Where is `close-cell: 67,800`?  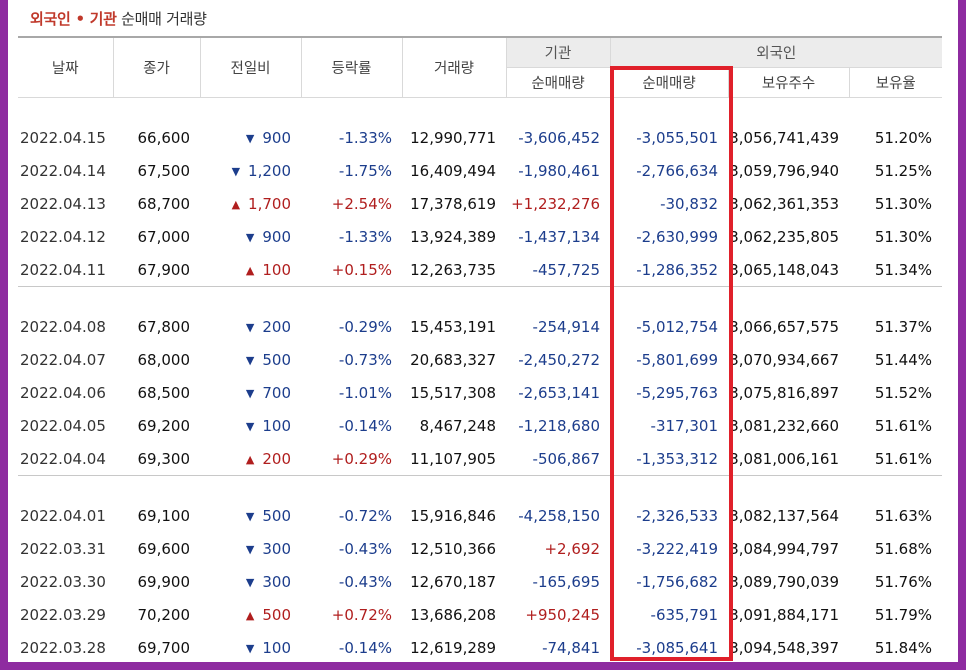
close-cell: 67,800 is located at coordinates (164, 326).